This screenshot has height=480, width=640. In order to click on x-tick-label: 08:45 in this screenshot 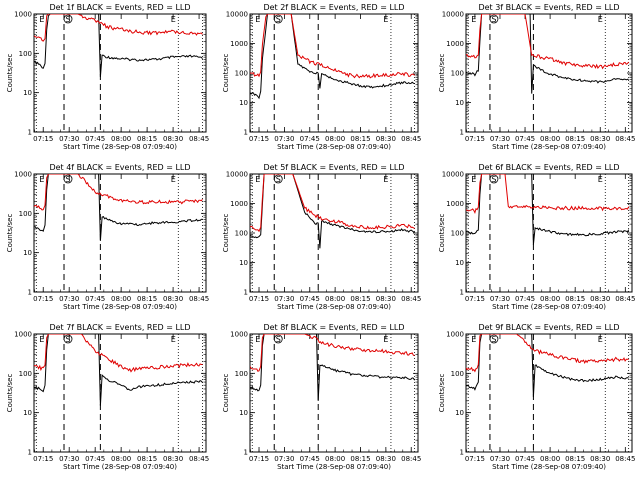, I will do `click(199, 459)`.